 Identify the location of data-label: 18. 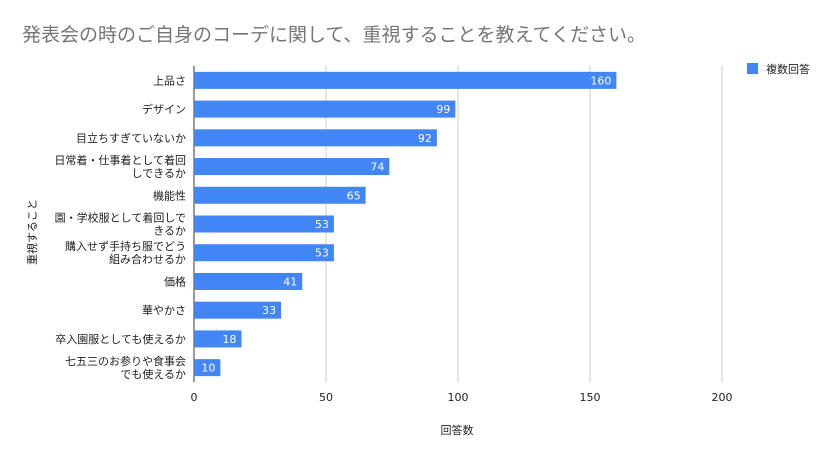
(230, 339).